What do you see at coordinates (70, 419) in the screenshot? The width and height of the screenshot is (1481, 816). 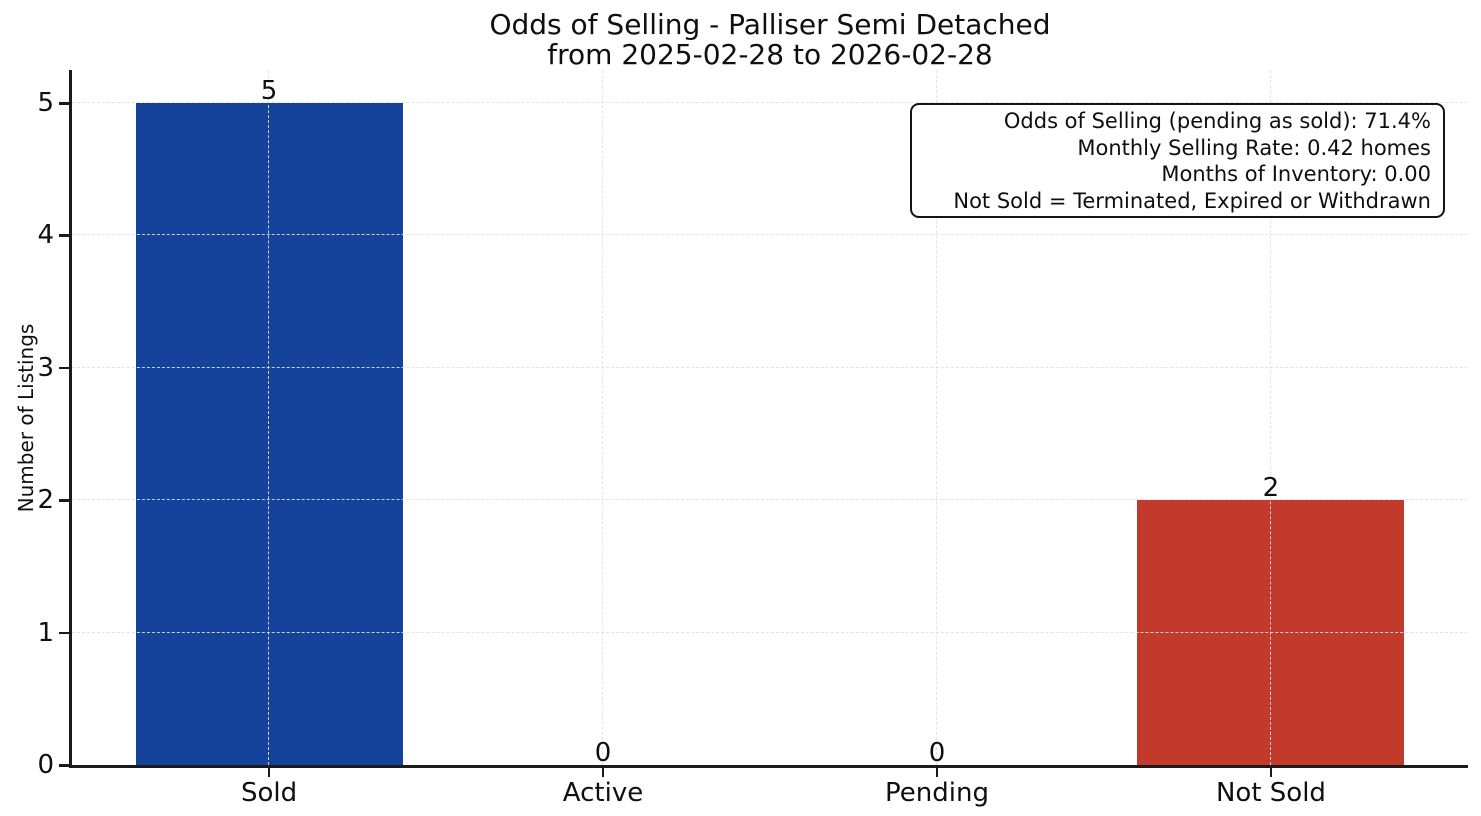 I see `y-axis-spine` at bounding box center [70, 419].